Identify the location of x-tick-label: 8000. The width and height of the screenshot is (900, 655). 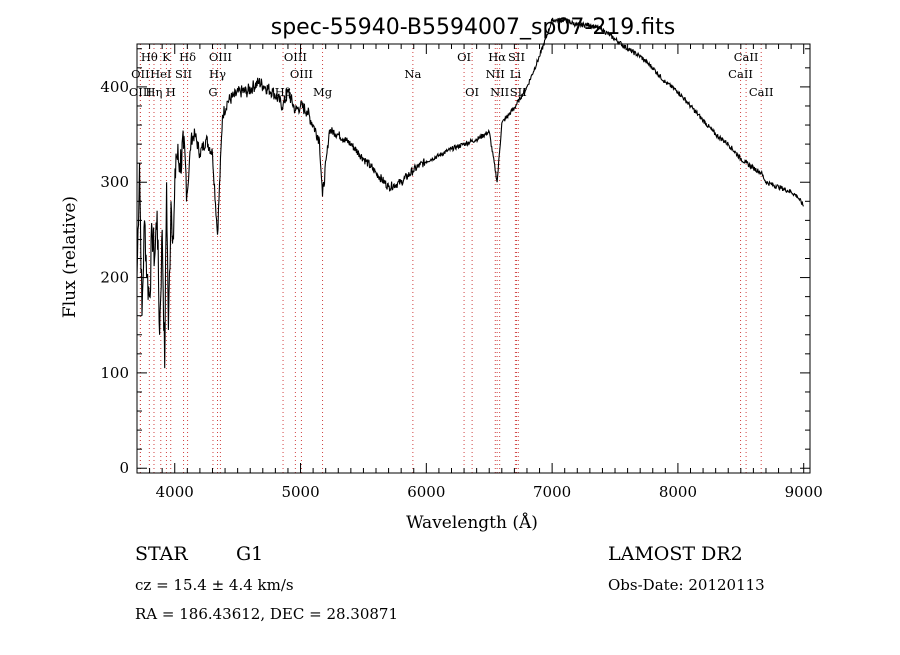
(678, 492).